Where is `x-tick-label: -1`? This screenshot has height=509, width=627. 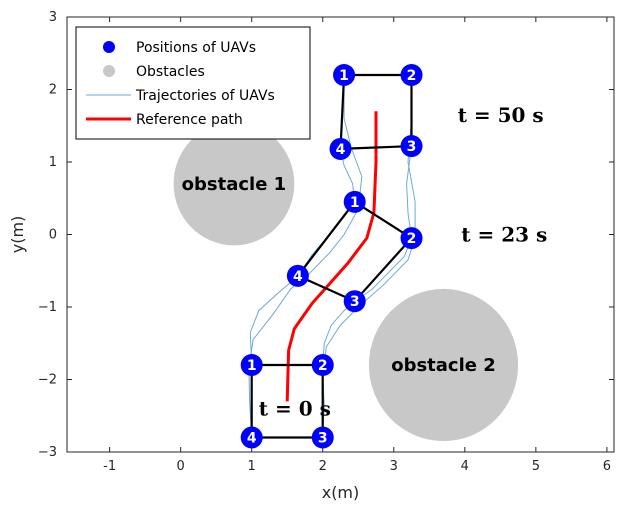 x-tick-label: -1 is located at coordinates (109, 466).